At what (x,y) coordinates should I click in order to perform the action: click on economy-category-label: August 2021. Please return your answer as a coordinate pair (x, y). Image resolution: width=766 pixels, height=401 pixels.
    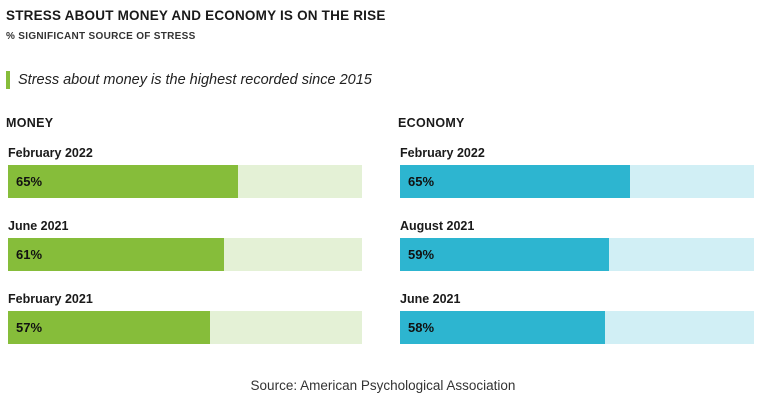
    Looking at the image, I should click on (437, 226).